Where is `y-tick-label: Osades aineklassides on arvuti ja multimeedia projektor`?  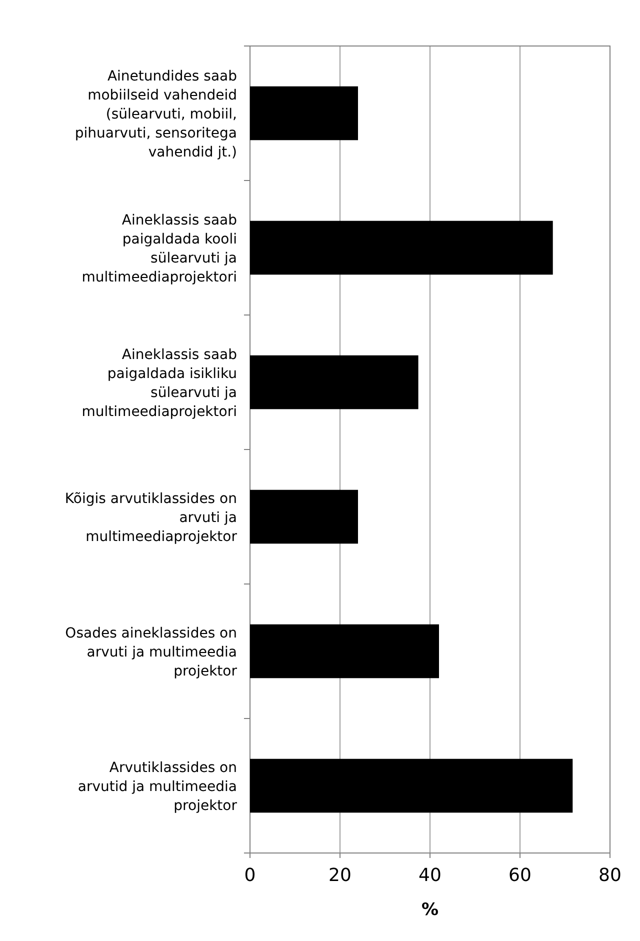 y-tick-label: Osades aineklassides on arvuti ja multimeedia projektor is located at coordinates (151, 652).